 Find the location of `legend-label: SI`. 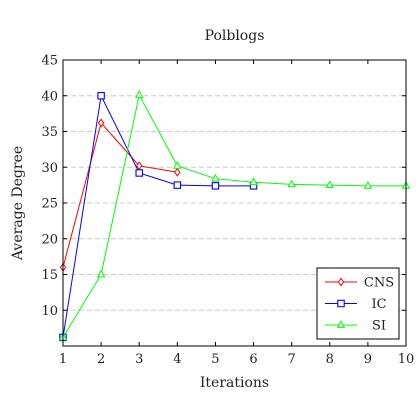

legend-label: SI is located at coordinates (379, 326).